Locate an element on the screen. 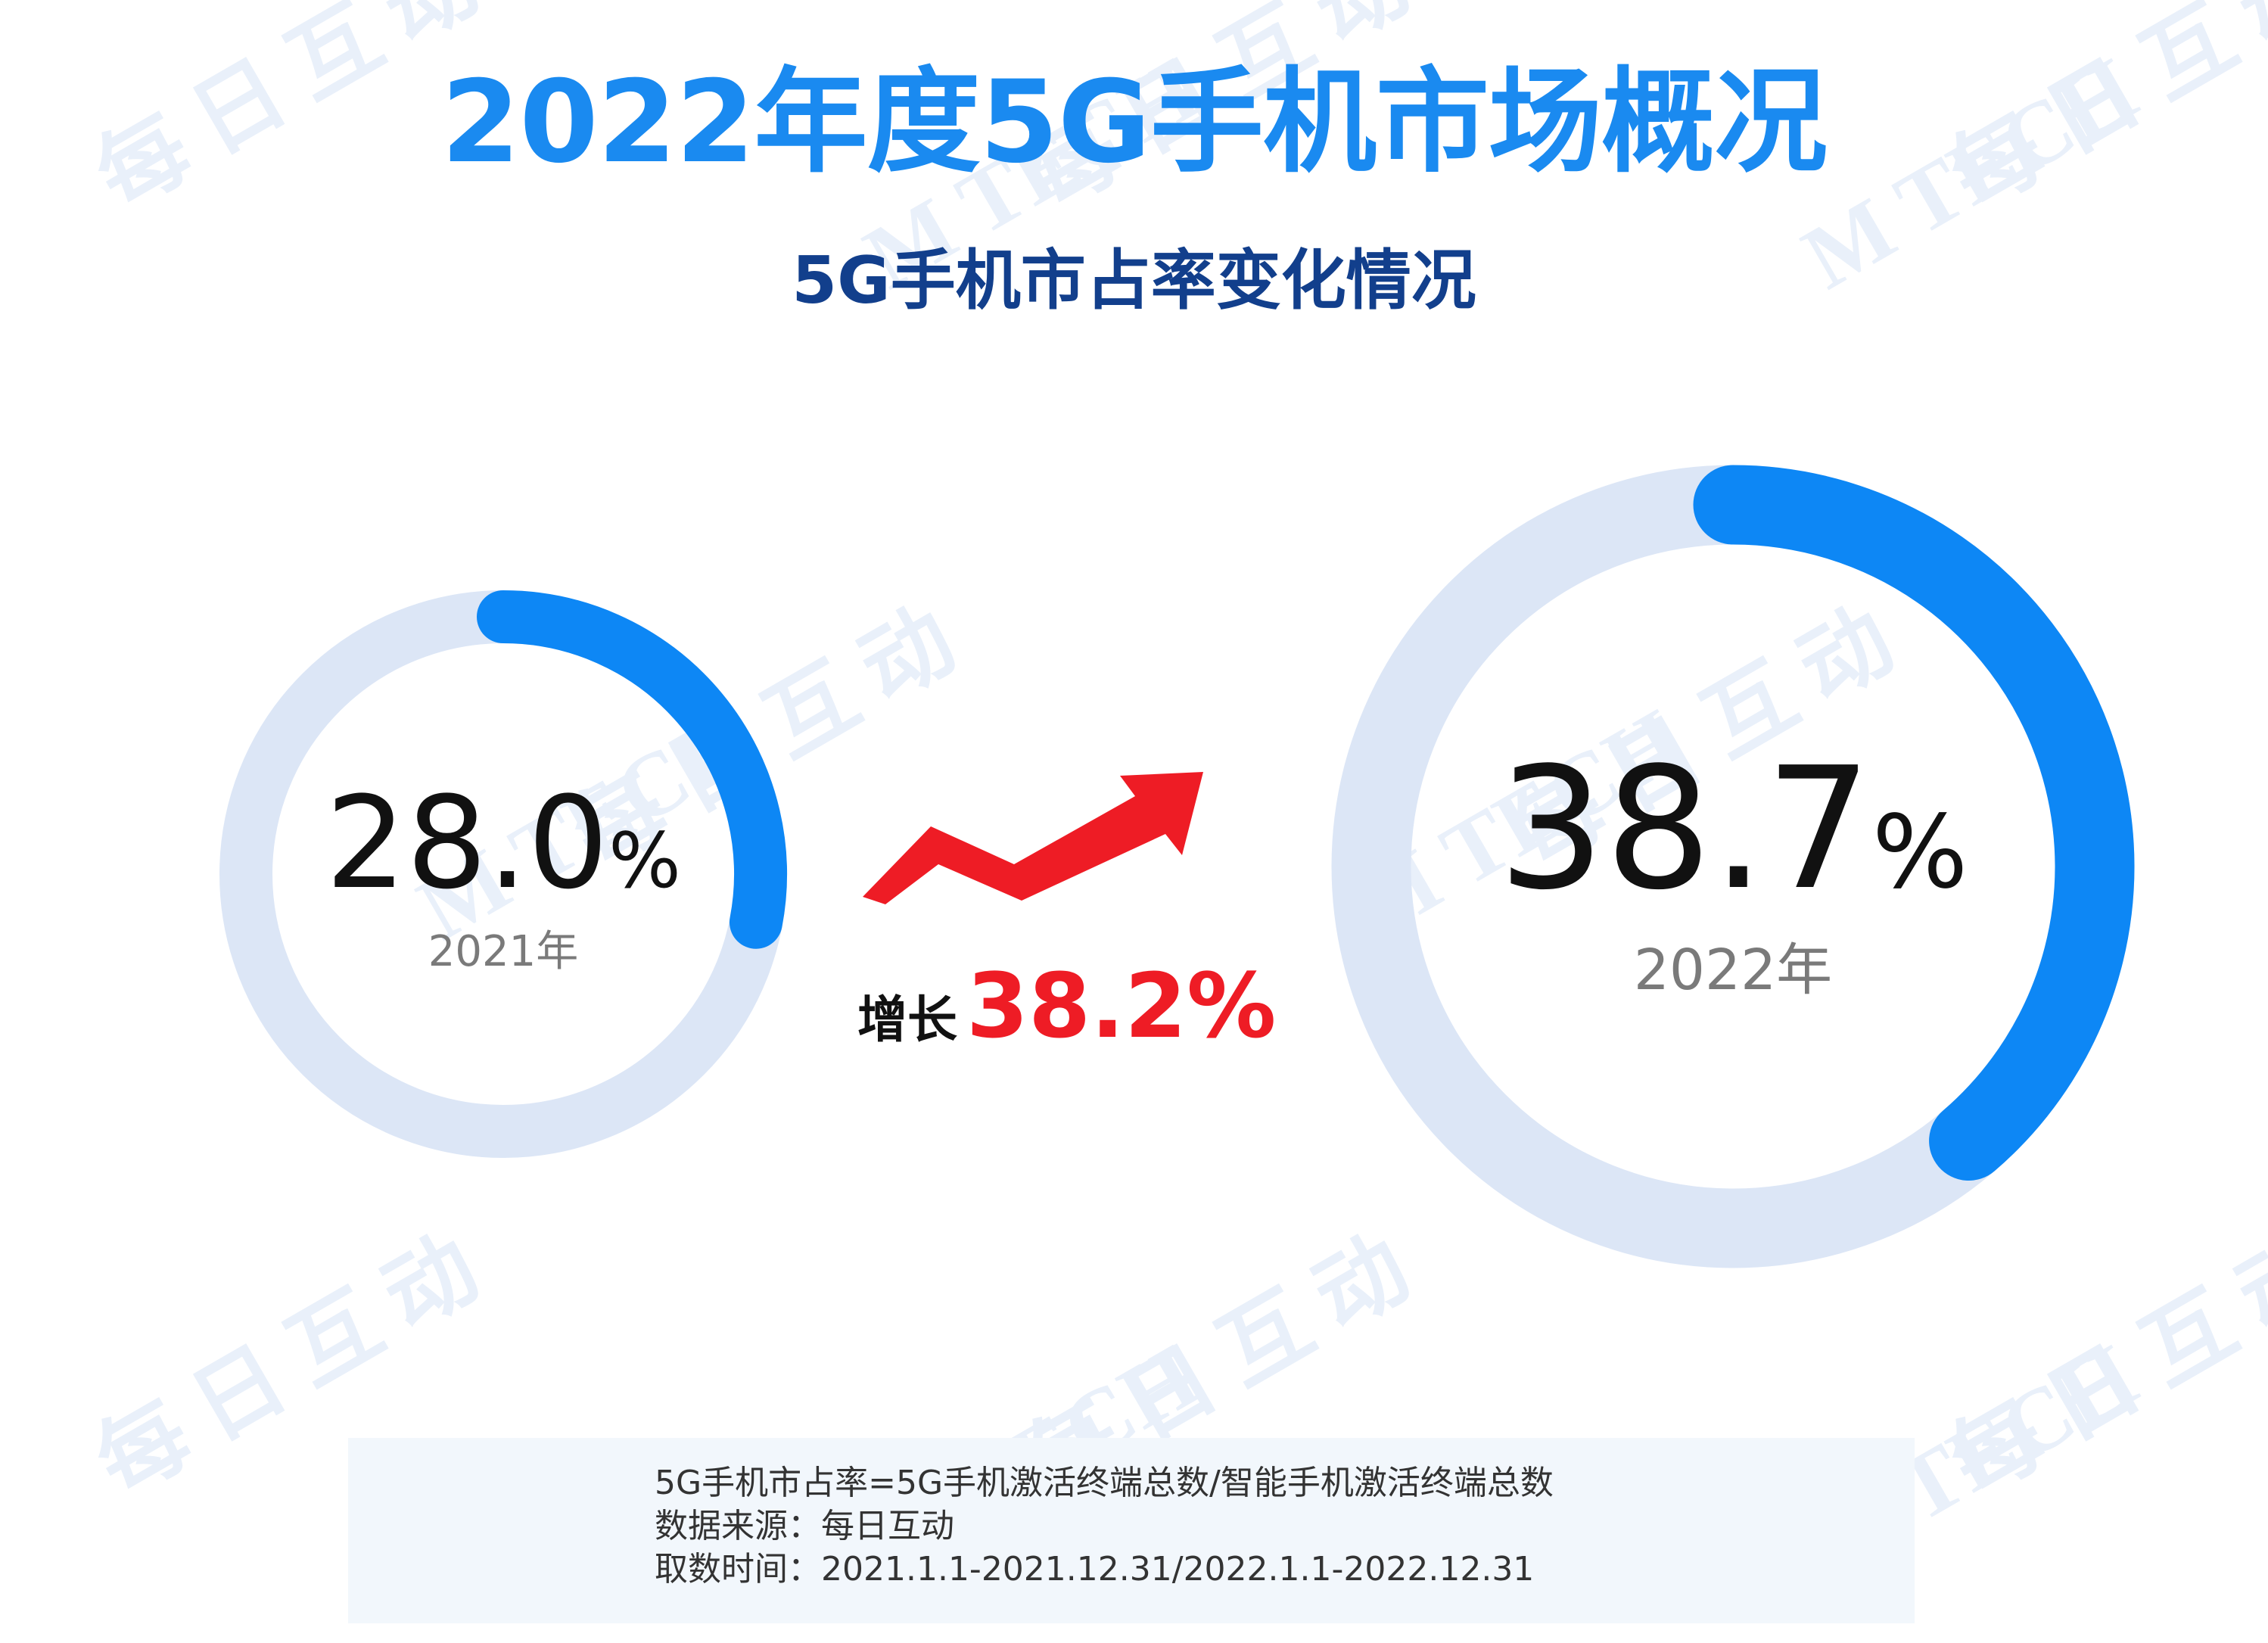 The height and width of the screenshot is (1643, 2268). growth-label: 增长 is located at coordinates (907, 1020).